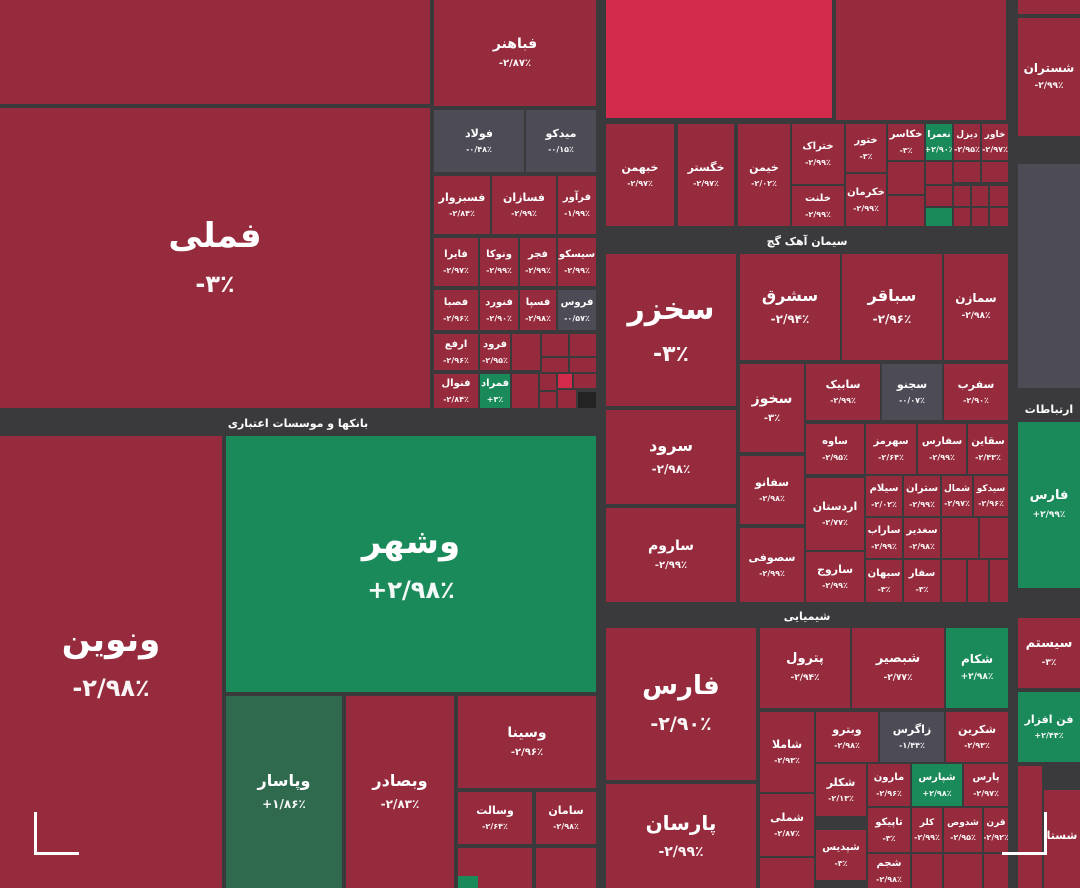 This screenshot has height=888, width=1080. What do you see at coordinates (841, 855) in the screenshot?
I see `ticker-tile-shipdis: شپدیس -۳٪` at bounding box center [841, 855].